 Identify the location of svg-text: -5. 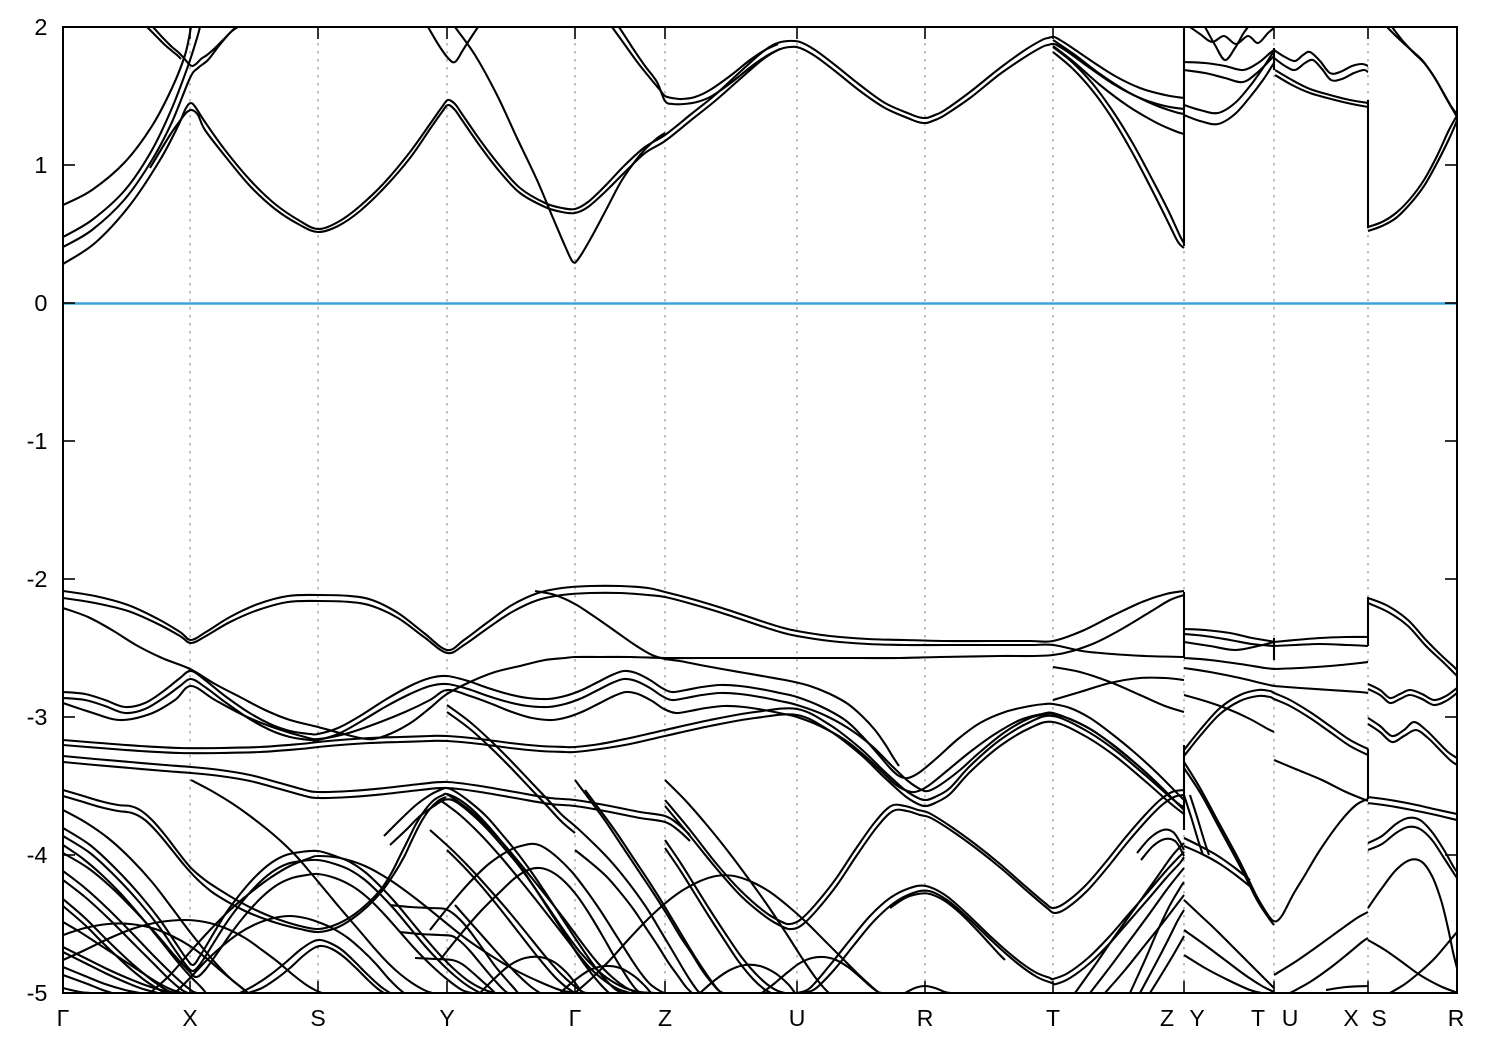
(37, 993).